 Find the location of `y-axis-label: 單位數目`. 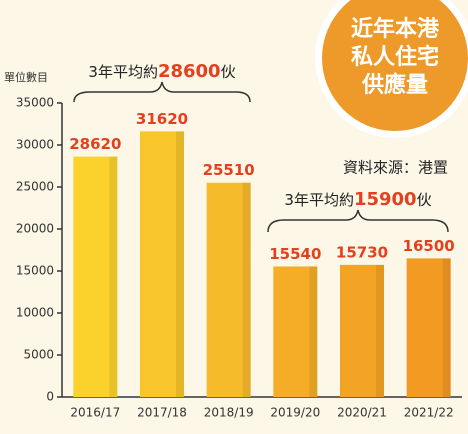

y-axis-label: 單位數目 is located at coordinates (26, 77).